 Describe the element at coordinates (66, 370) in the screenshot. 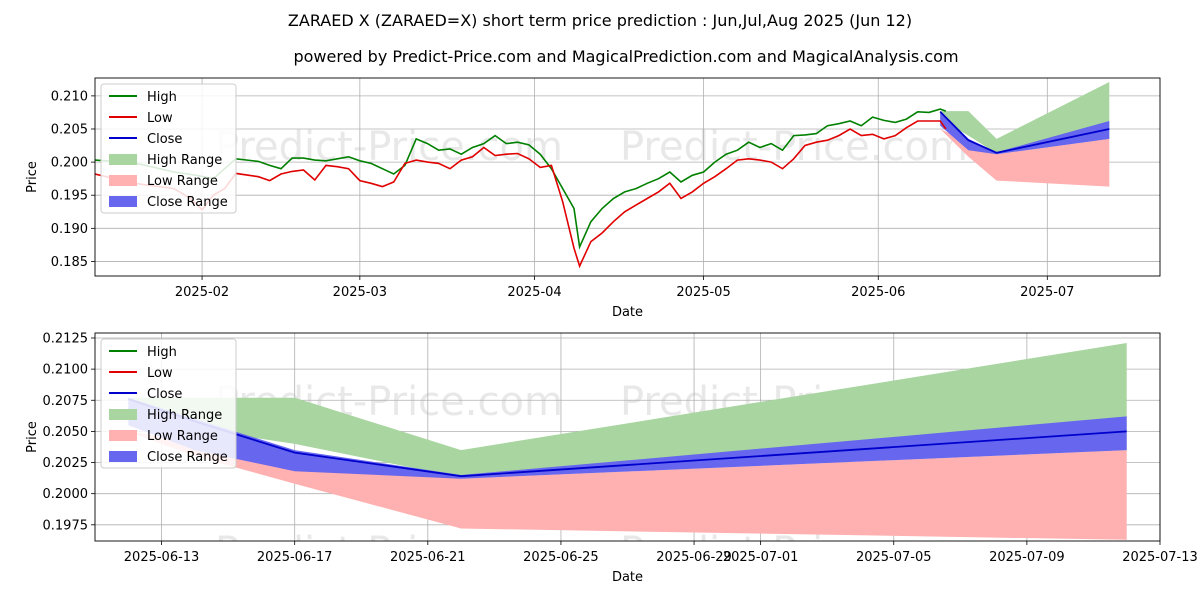

I see `y-tick-label: 0.2100` at that location.